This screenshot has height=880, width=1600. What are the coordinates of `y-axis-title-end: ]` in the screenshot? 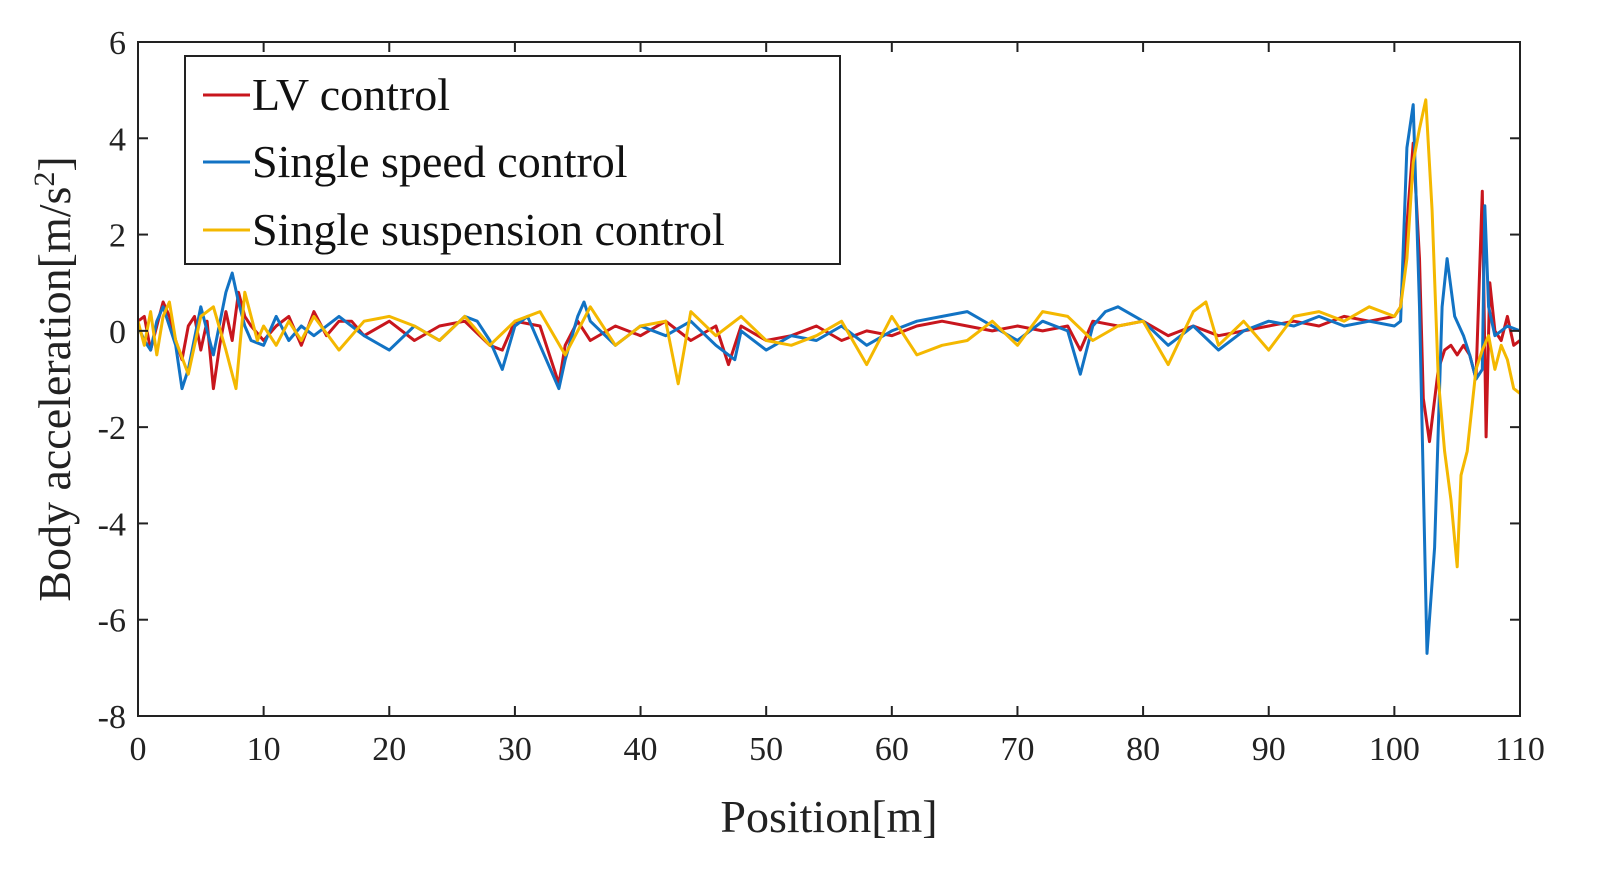 It's located at (54, 163).